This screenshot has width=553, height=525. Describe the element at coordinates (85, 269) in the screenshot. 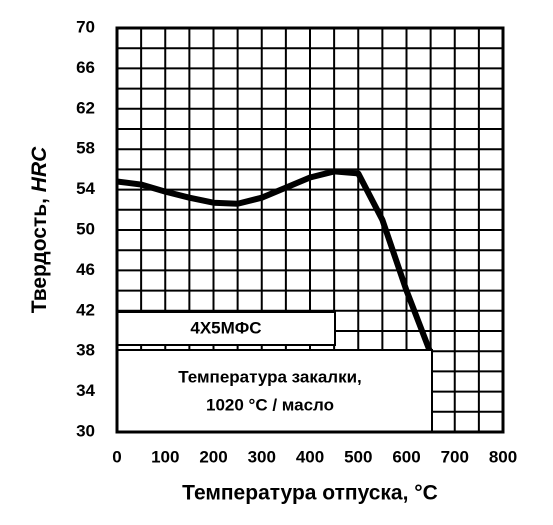

I see `y-tick-label: 46` at that location.